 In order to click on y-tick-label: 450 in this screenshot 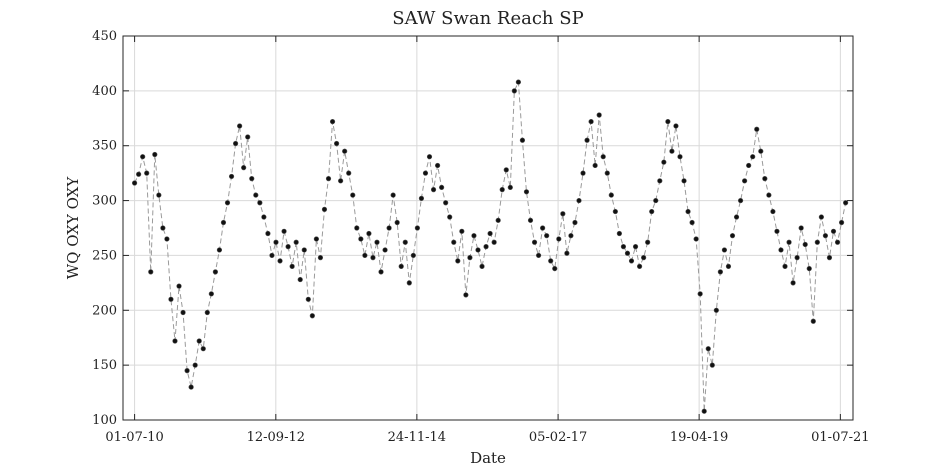, I will do `click(104, 36)`.